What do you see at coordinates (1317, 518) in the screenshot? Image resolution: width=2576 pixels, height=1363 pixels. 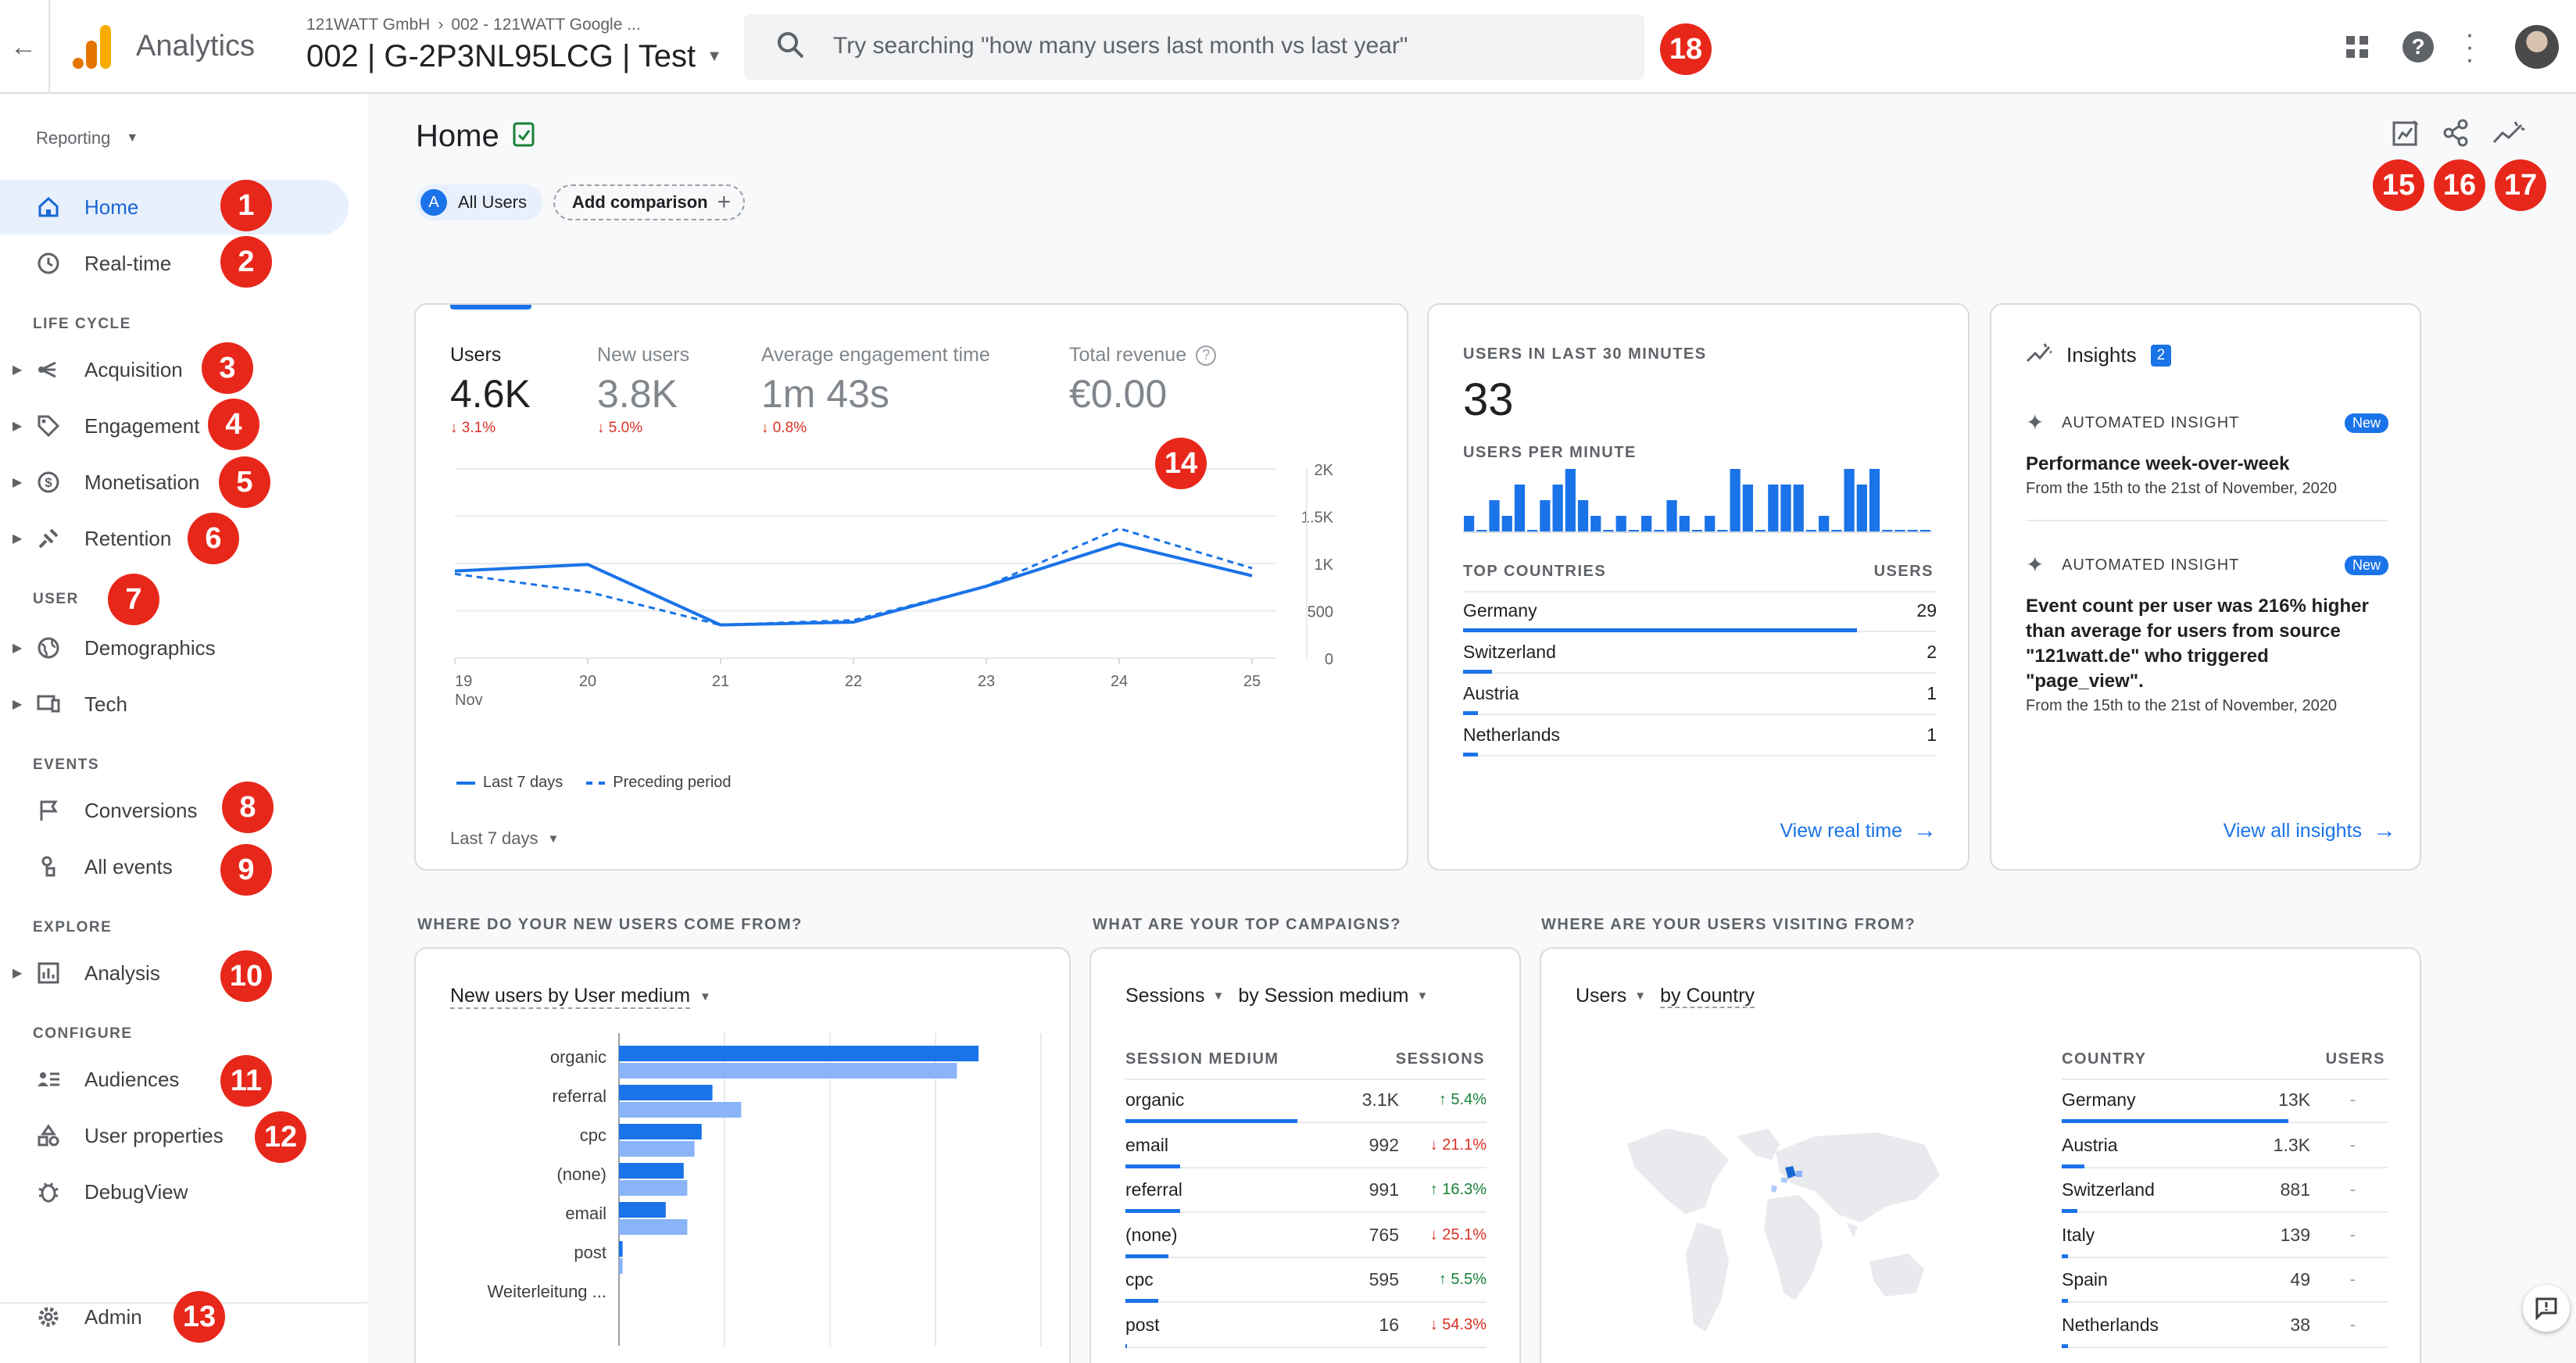 I see `y-tick-label: 1.5K` at bounding box center [1317, 518].